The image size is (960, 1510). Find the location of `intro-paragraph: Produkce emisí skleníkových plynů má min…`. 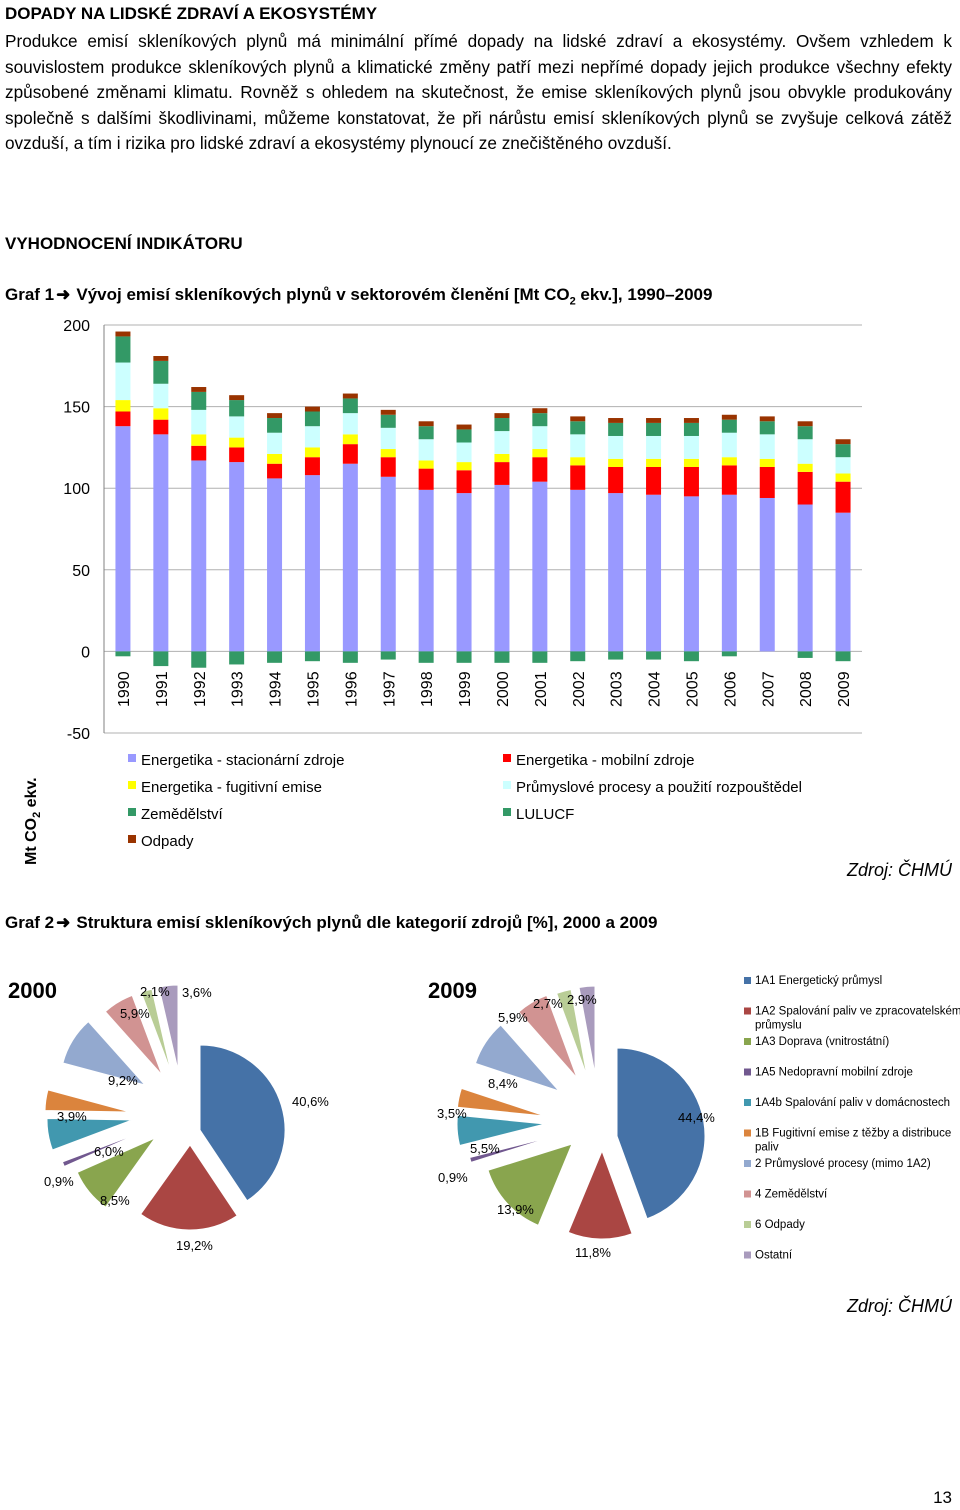

intro-paragraph: Produkce emisí skleníkových plynů má min… is located at coordinates (478, 92).